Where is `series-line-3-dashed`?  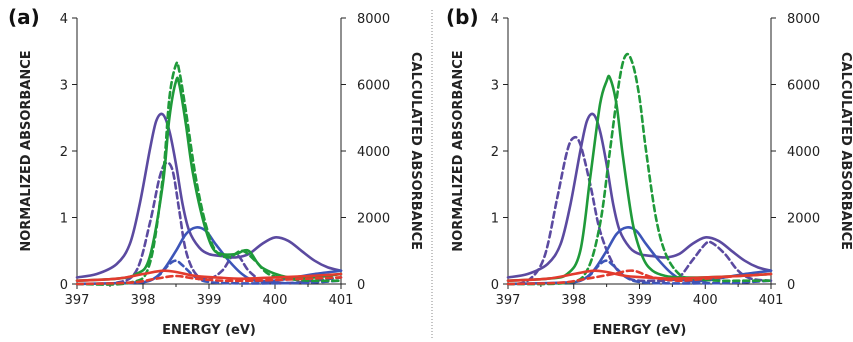
series-line-3-dashed is located at coordinates (209, 272).